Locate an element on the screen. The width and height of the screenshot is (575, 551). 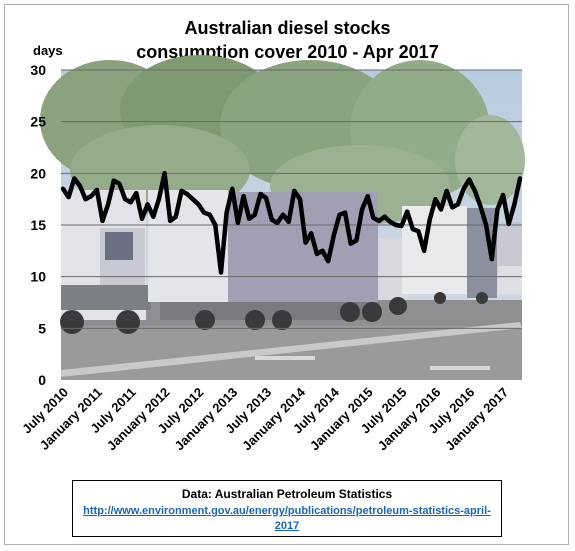
y-axis-label: days is located at coordinates (48, 50).